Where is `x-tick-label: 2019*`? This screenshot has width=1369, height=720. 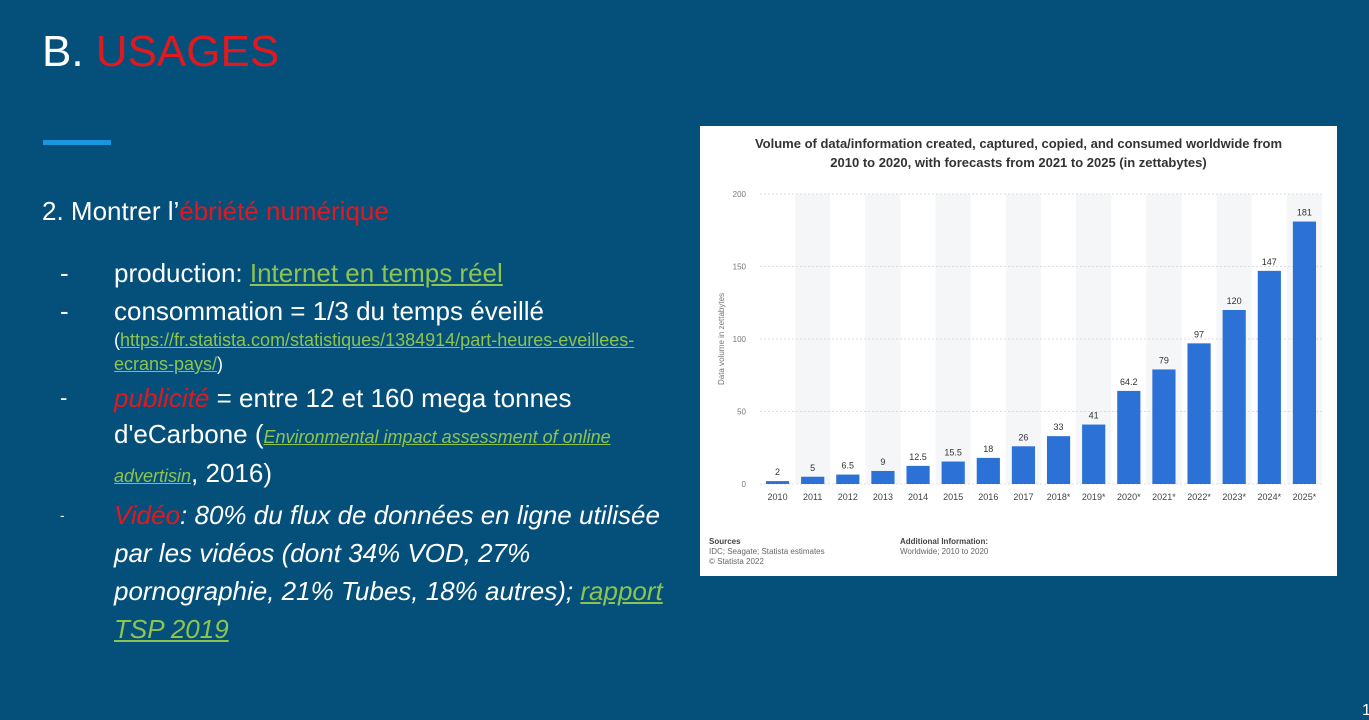
x-tick-label: 2019* is located at coordinates (1094, 497).